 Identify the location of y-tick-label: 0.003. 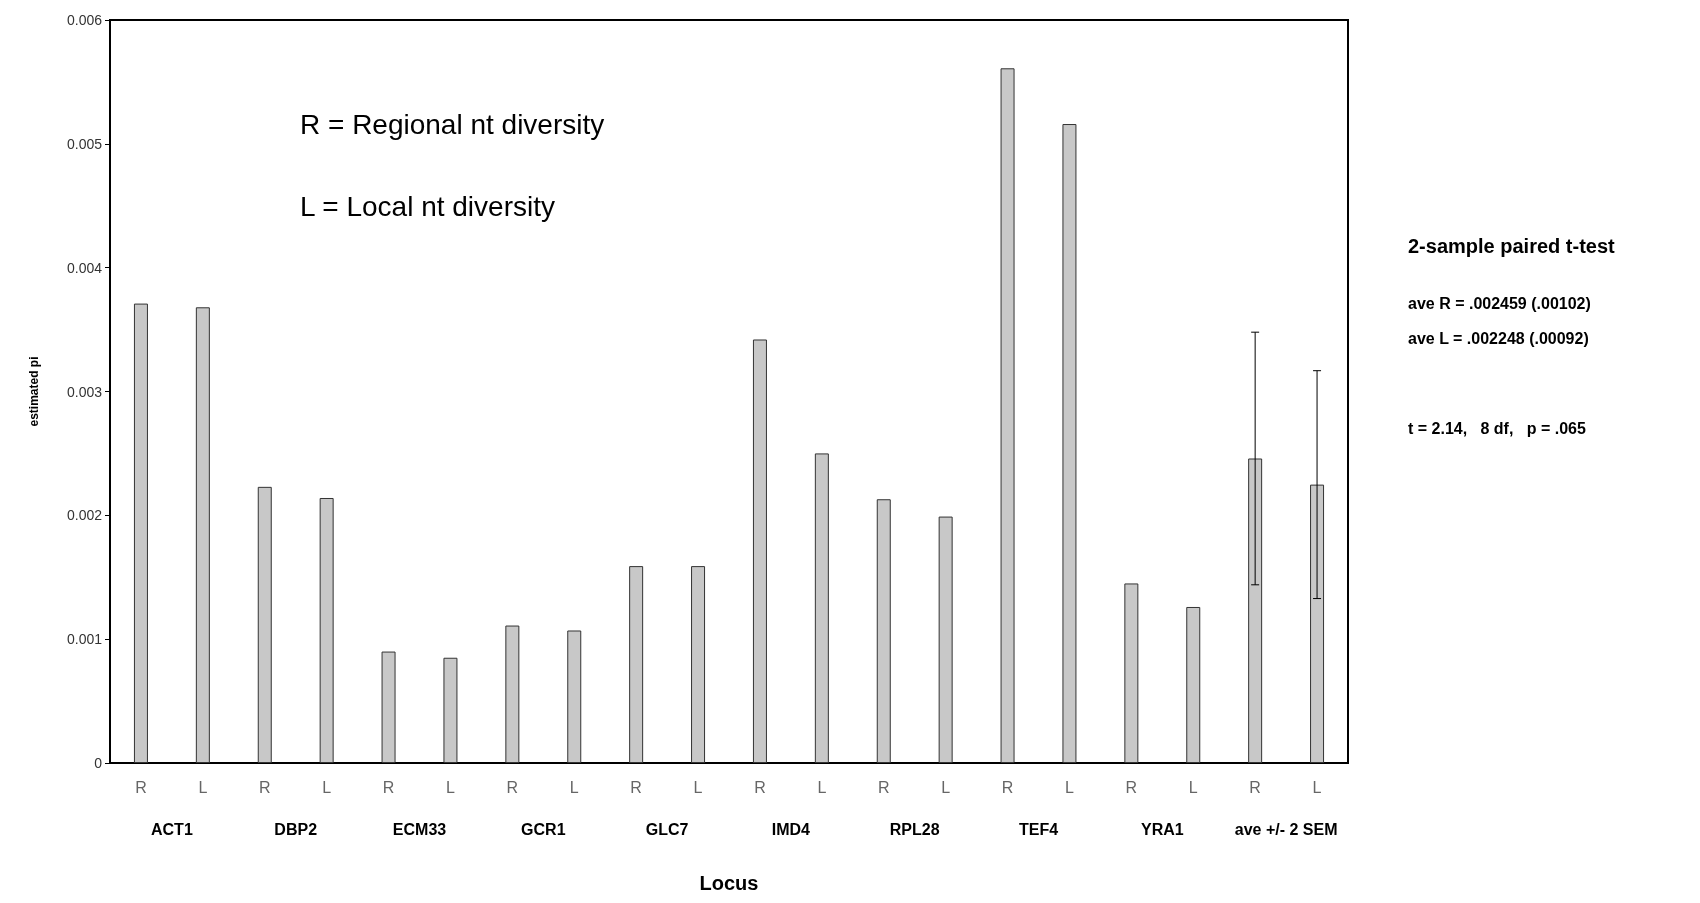
(84, 391).